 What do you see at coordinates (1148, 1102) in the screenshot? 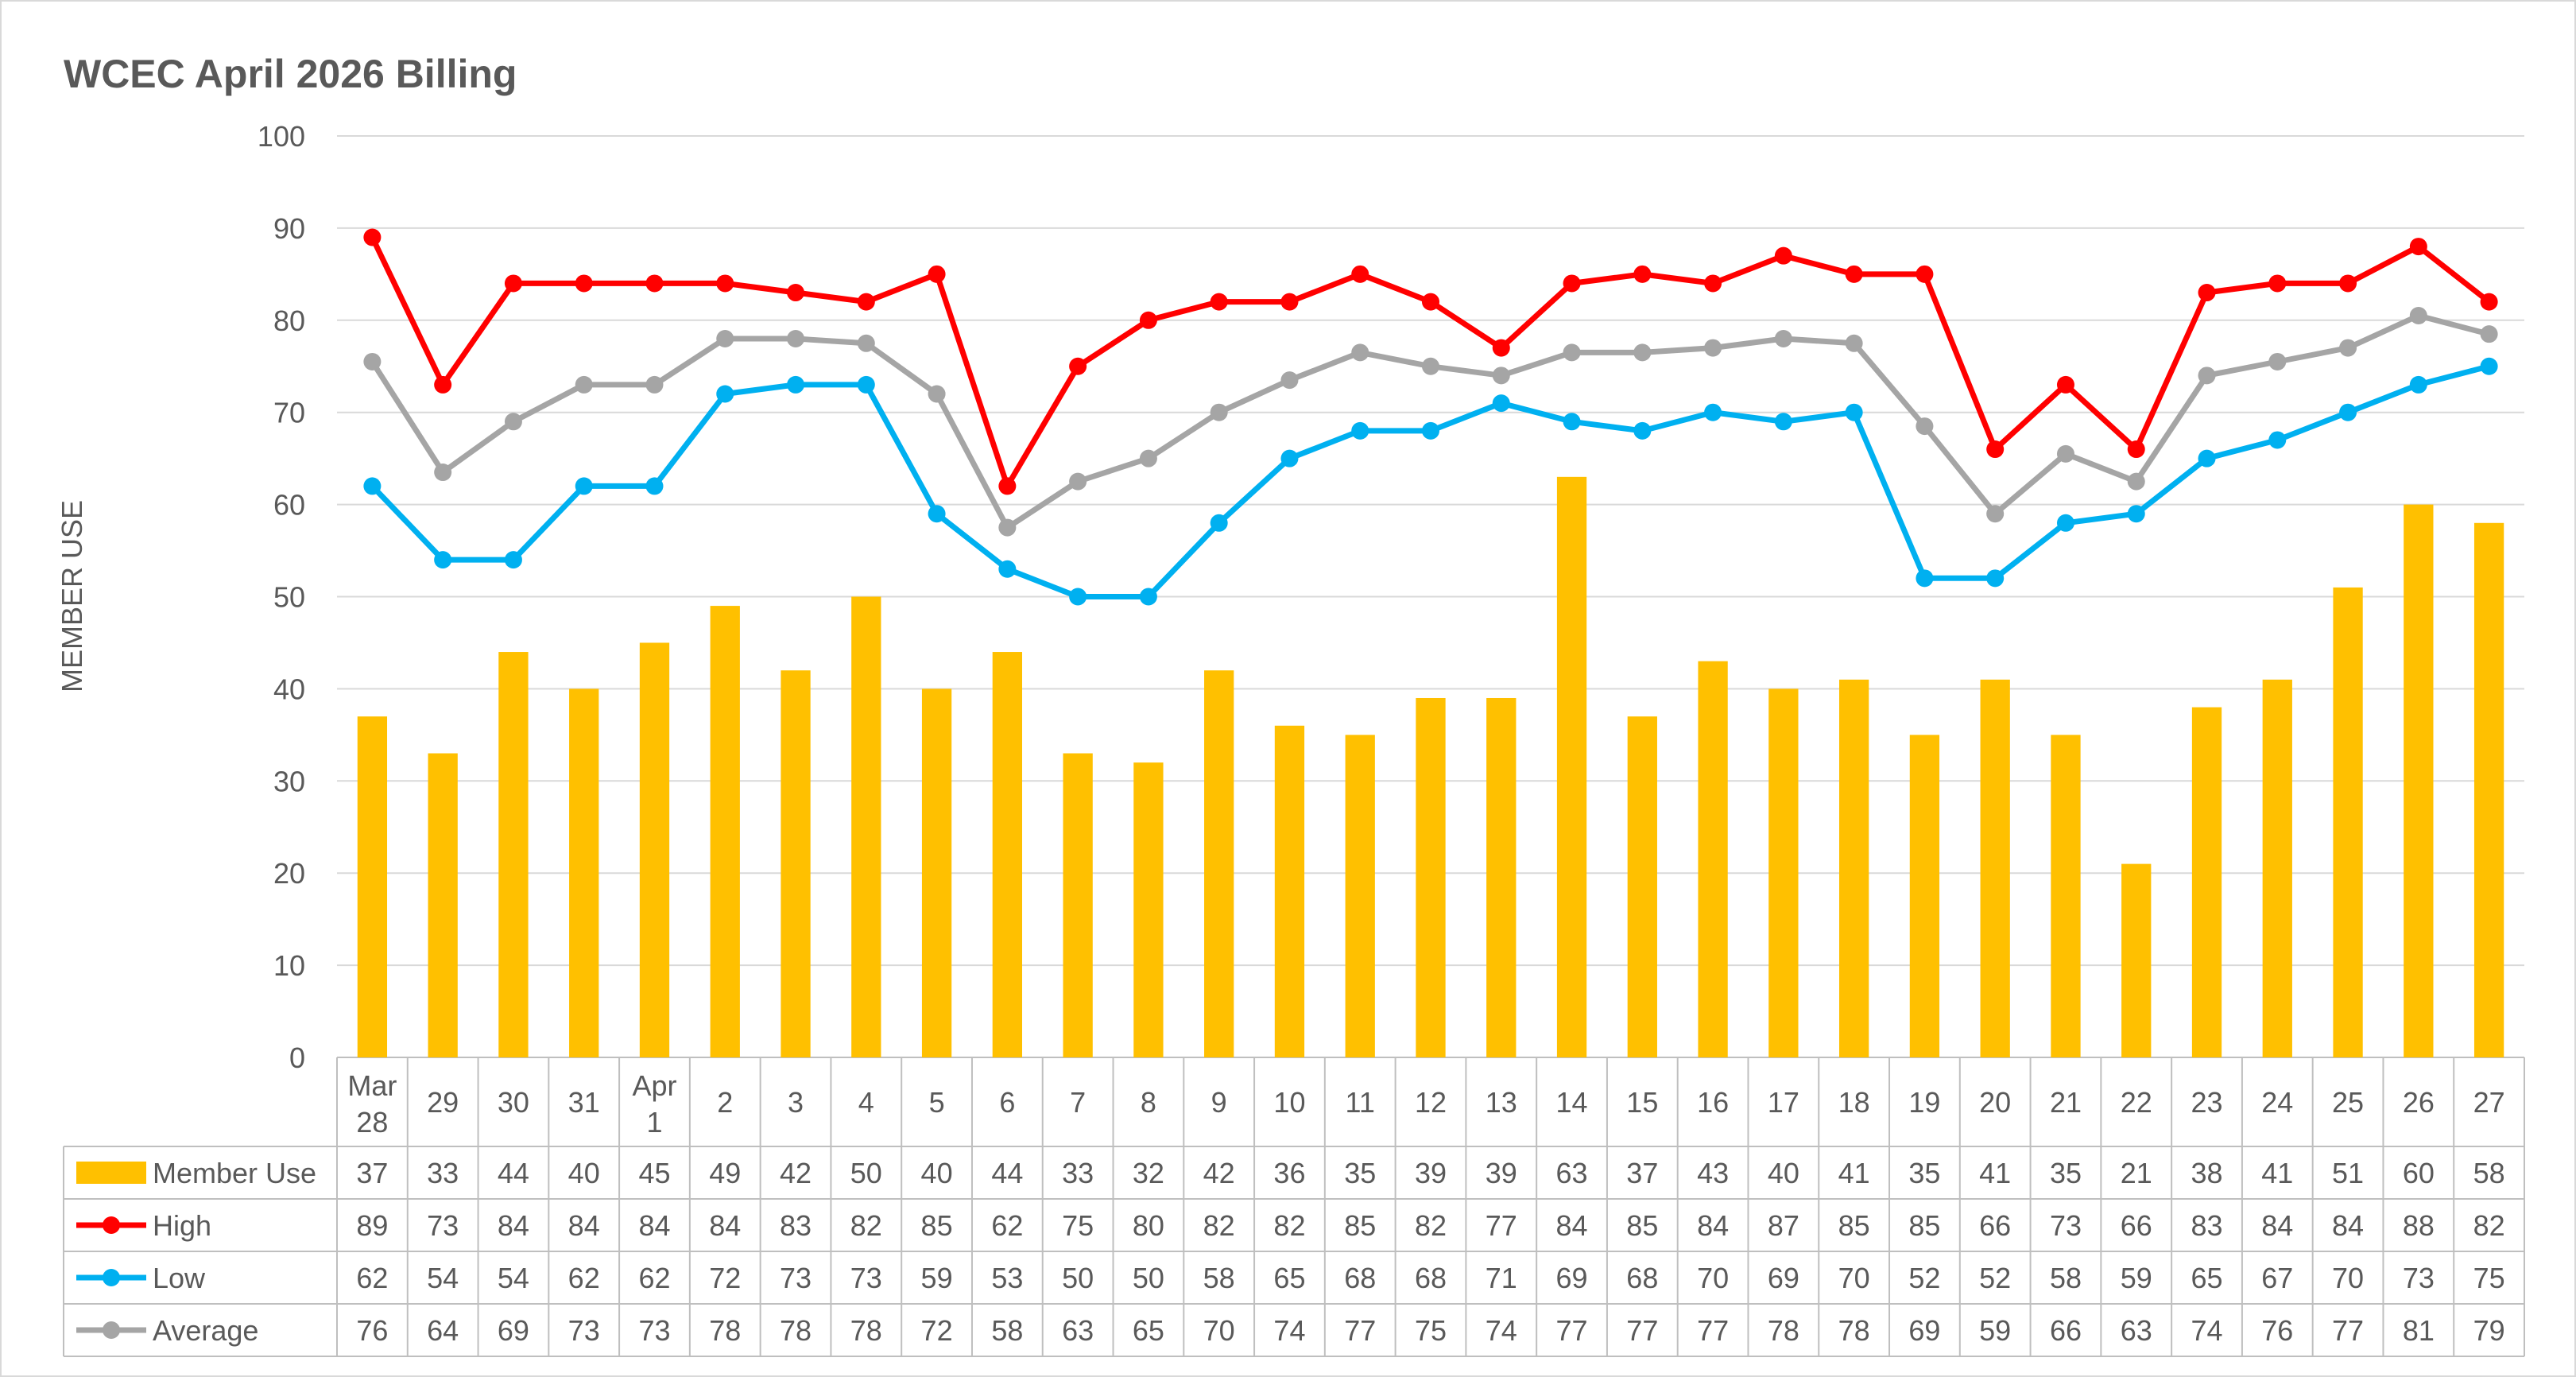
I see `x-tick-label: 8` at bounding box center [1148, 1102].